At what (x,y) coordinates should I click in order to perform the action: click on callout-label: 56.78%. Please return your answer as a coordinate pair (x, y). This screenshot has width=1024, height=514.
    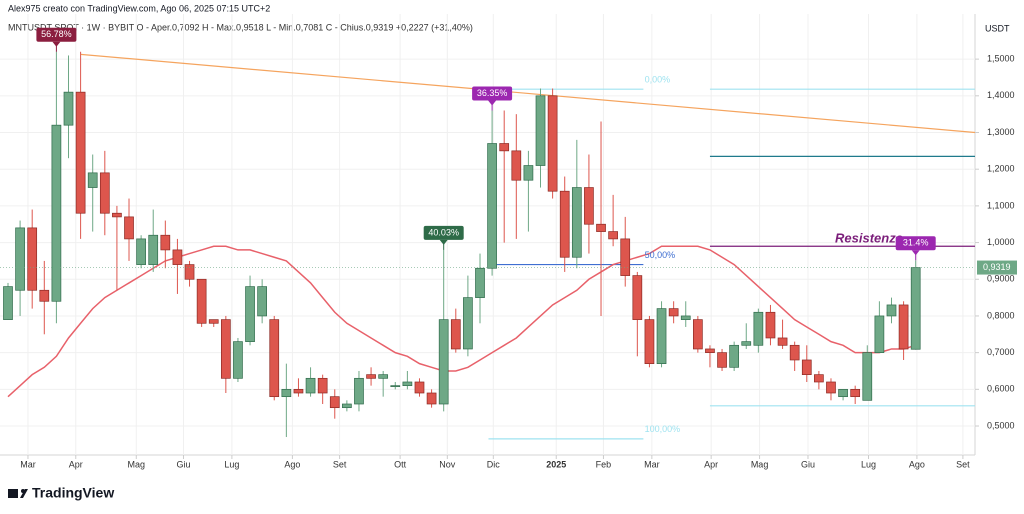
    Looking at the image, I should click on (56, 34).